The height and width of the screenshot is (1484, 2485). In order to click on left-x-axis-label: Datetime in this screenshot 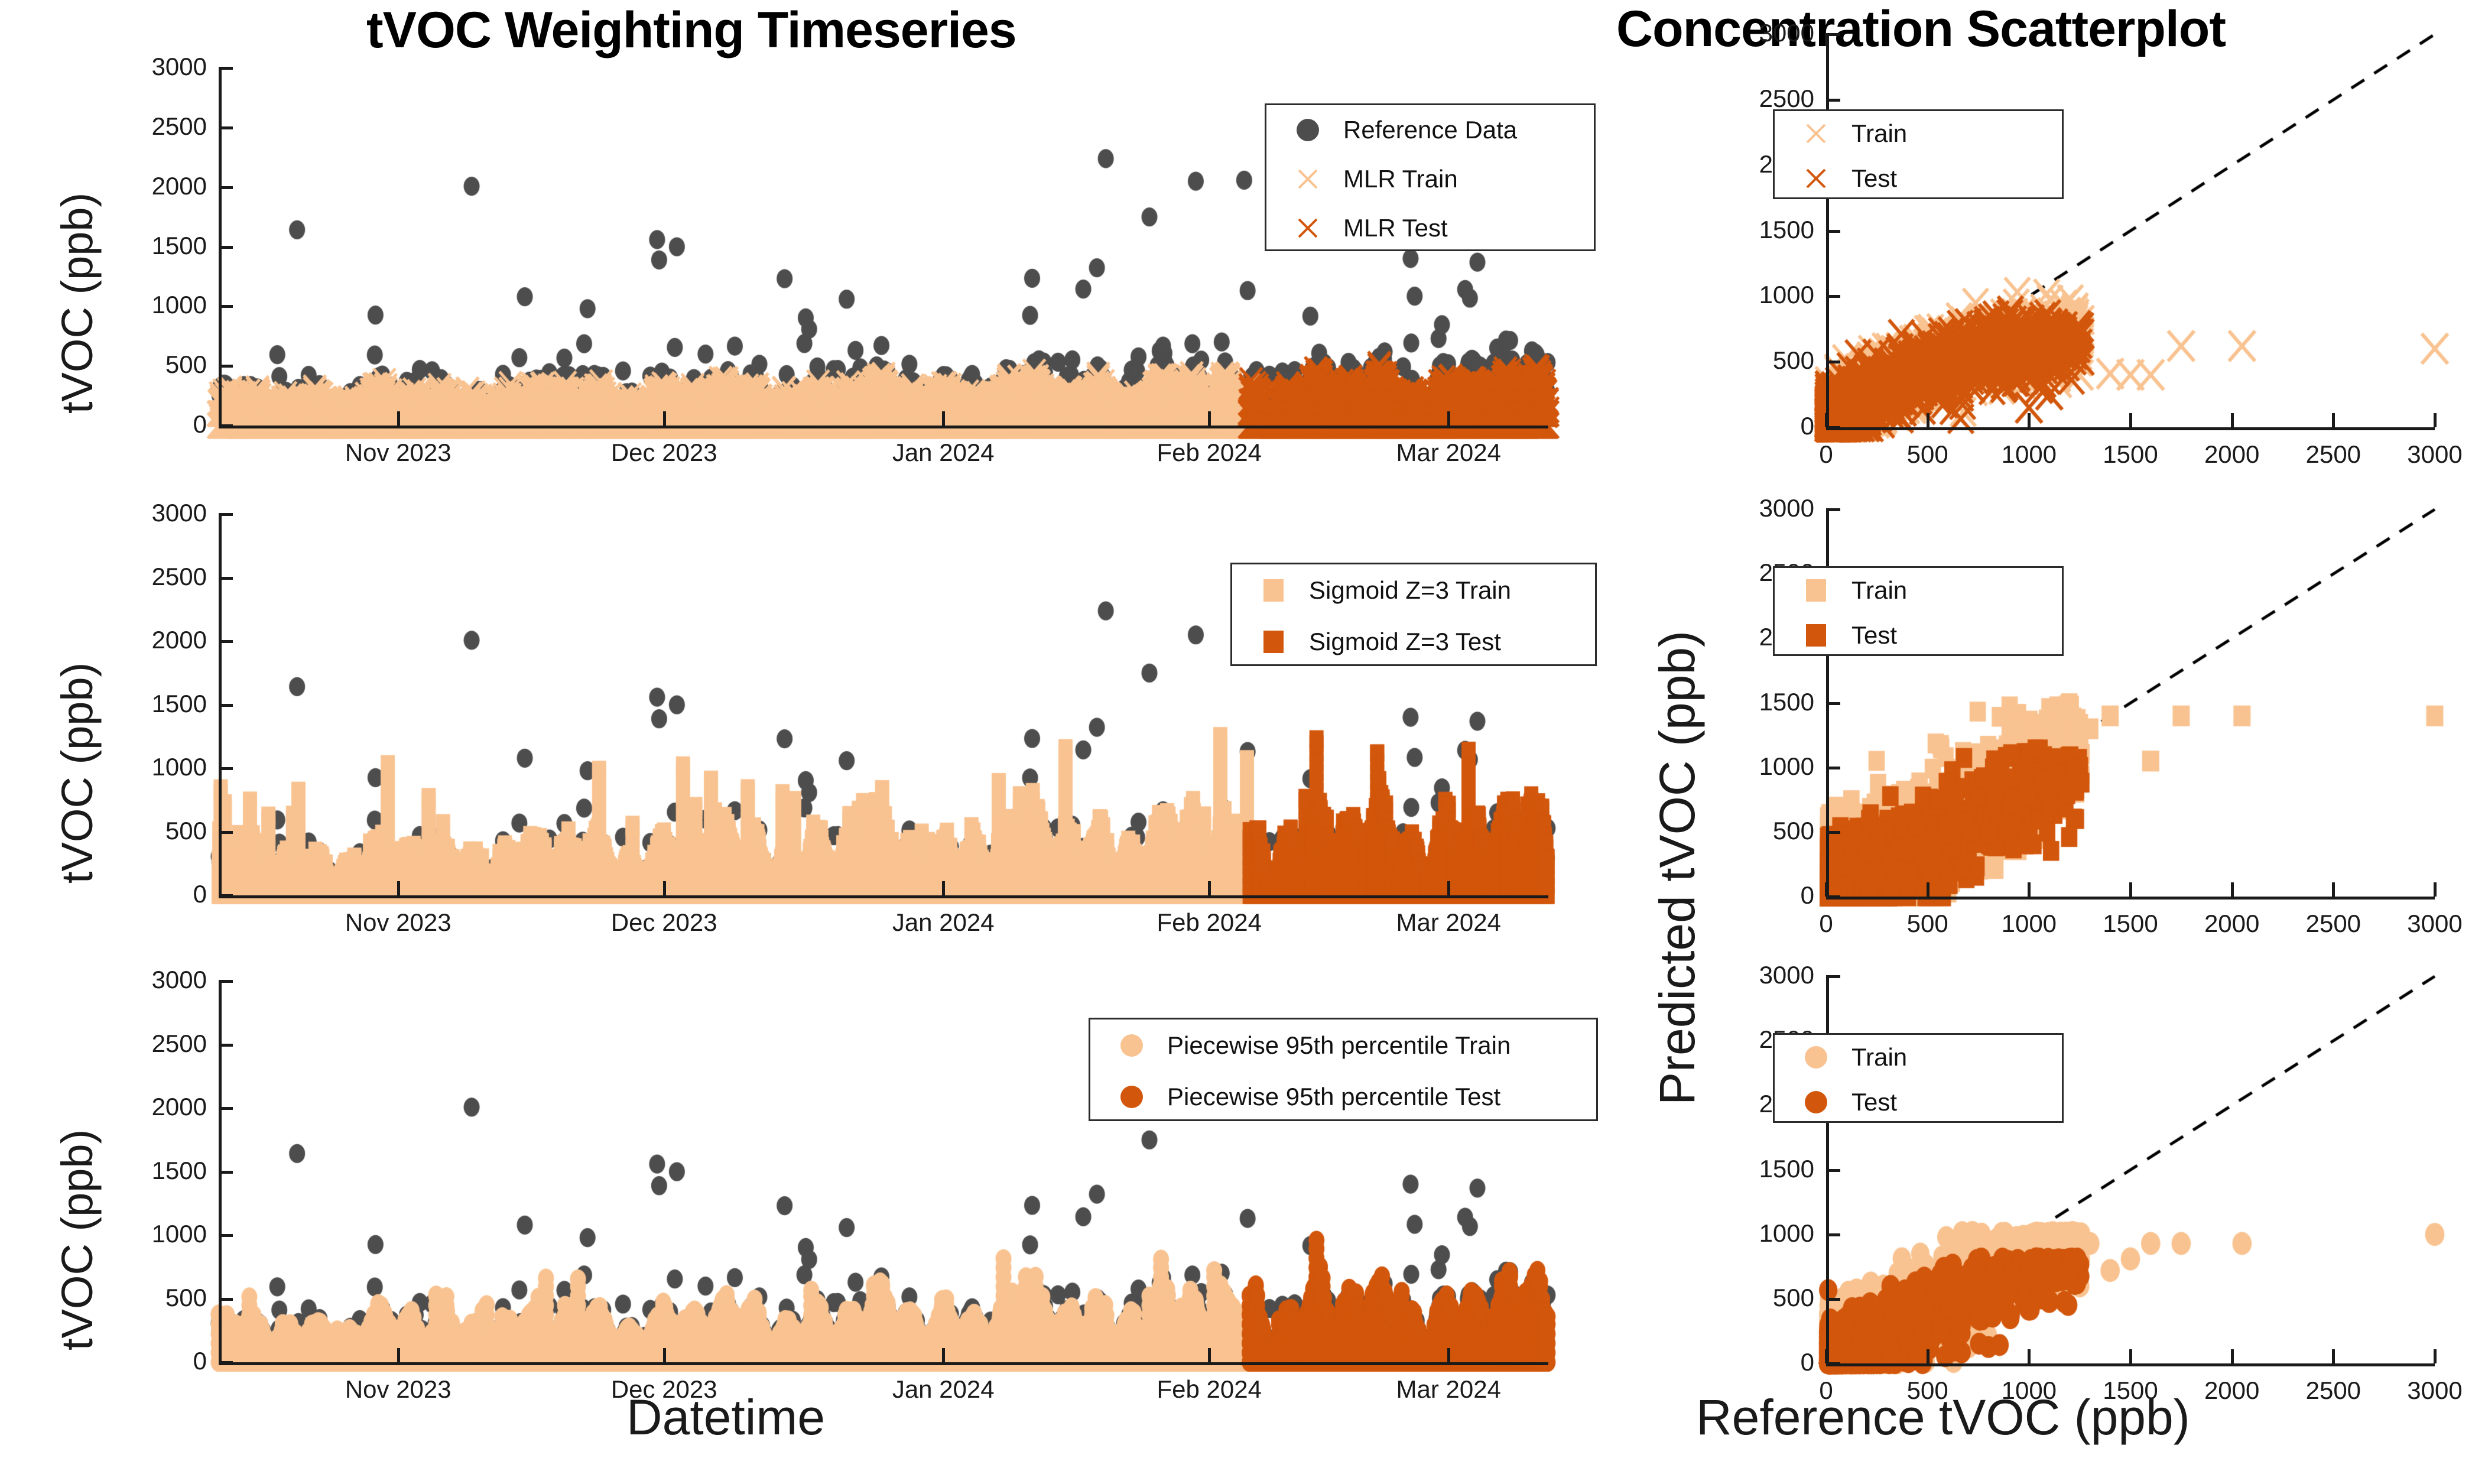, I will do `click(726, 1417)`.